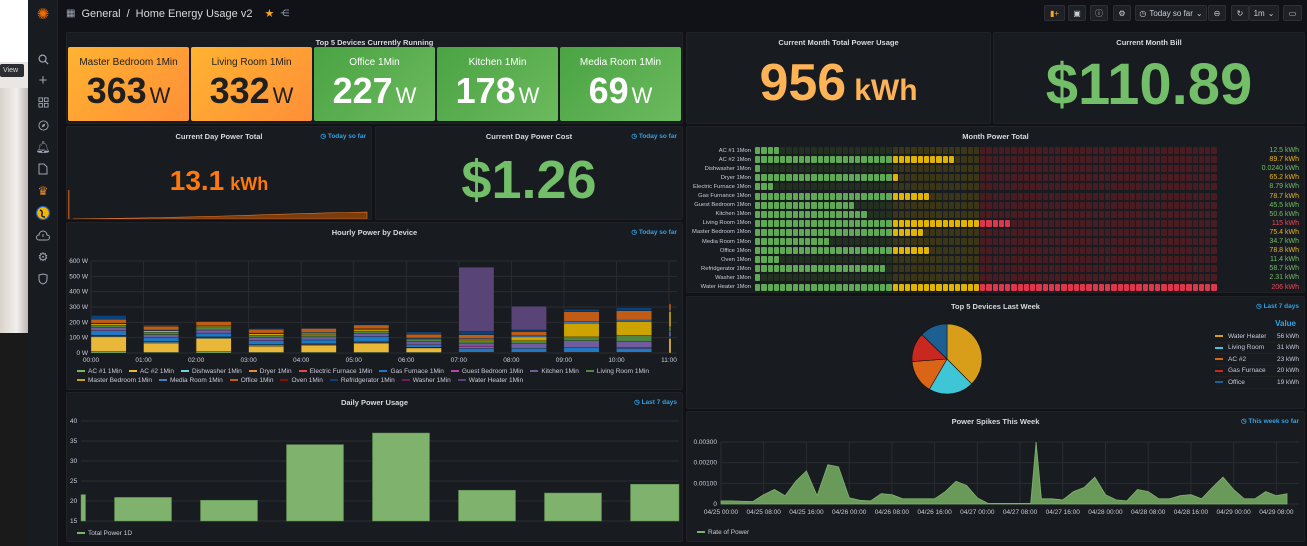 The width and height of the screenshot is (1307, 546). I want to click on save-button: ▣, so click(1077, 13).